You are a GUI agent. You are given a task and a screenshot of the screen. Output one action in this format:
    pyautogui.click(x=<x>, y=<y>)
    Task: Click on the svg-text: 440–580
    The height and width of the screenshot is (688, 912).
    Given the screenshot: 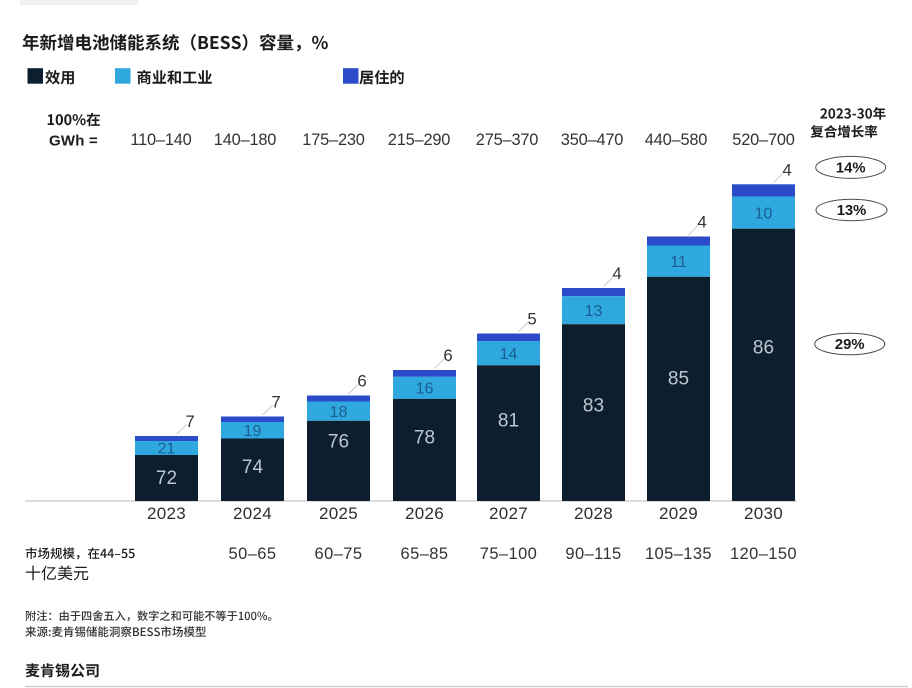 What is the action you would take?
    pyautogui.click(x=676, y=140)
    